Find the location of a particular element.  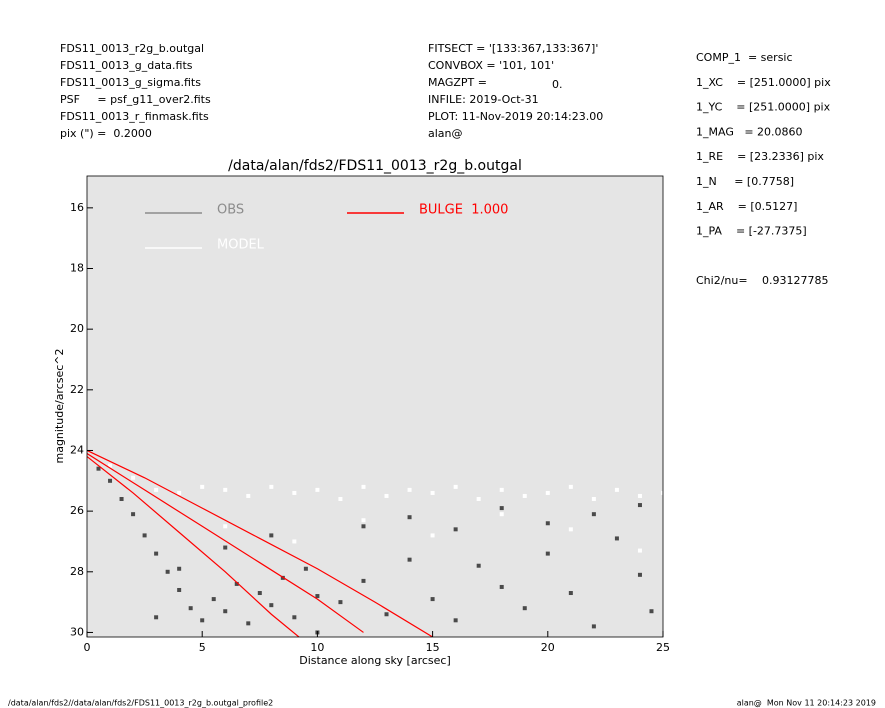

y-tick-label: 22 is located at coordinates (77, 389).